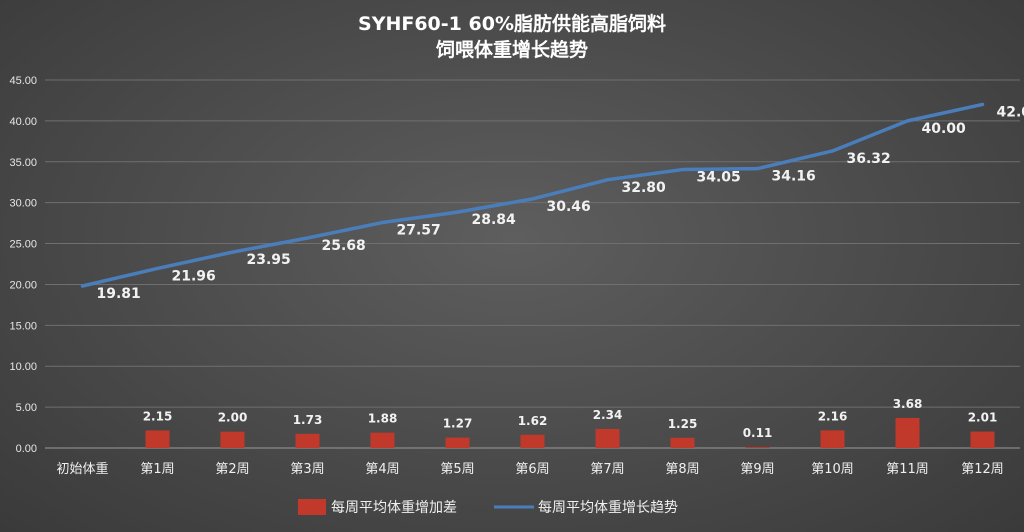 The image size is (1024, 532). I want to click on chart-title-line-2: 饲喂体重增长趋势, so click(511, 49).